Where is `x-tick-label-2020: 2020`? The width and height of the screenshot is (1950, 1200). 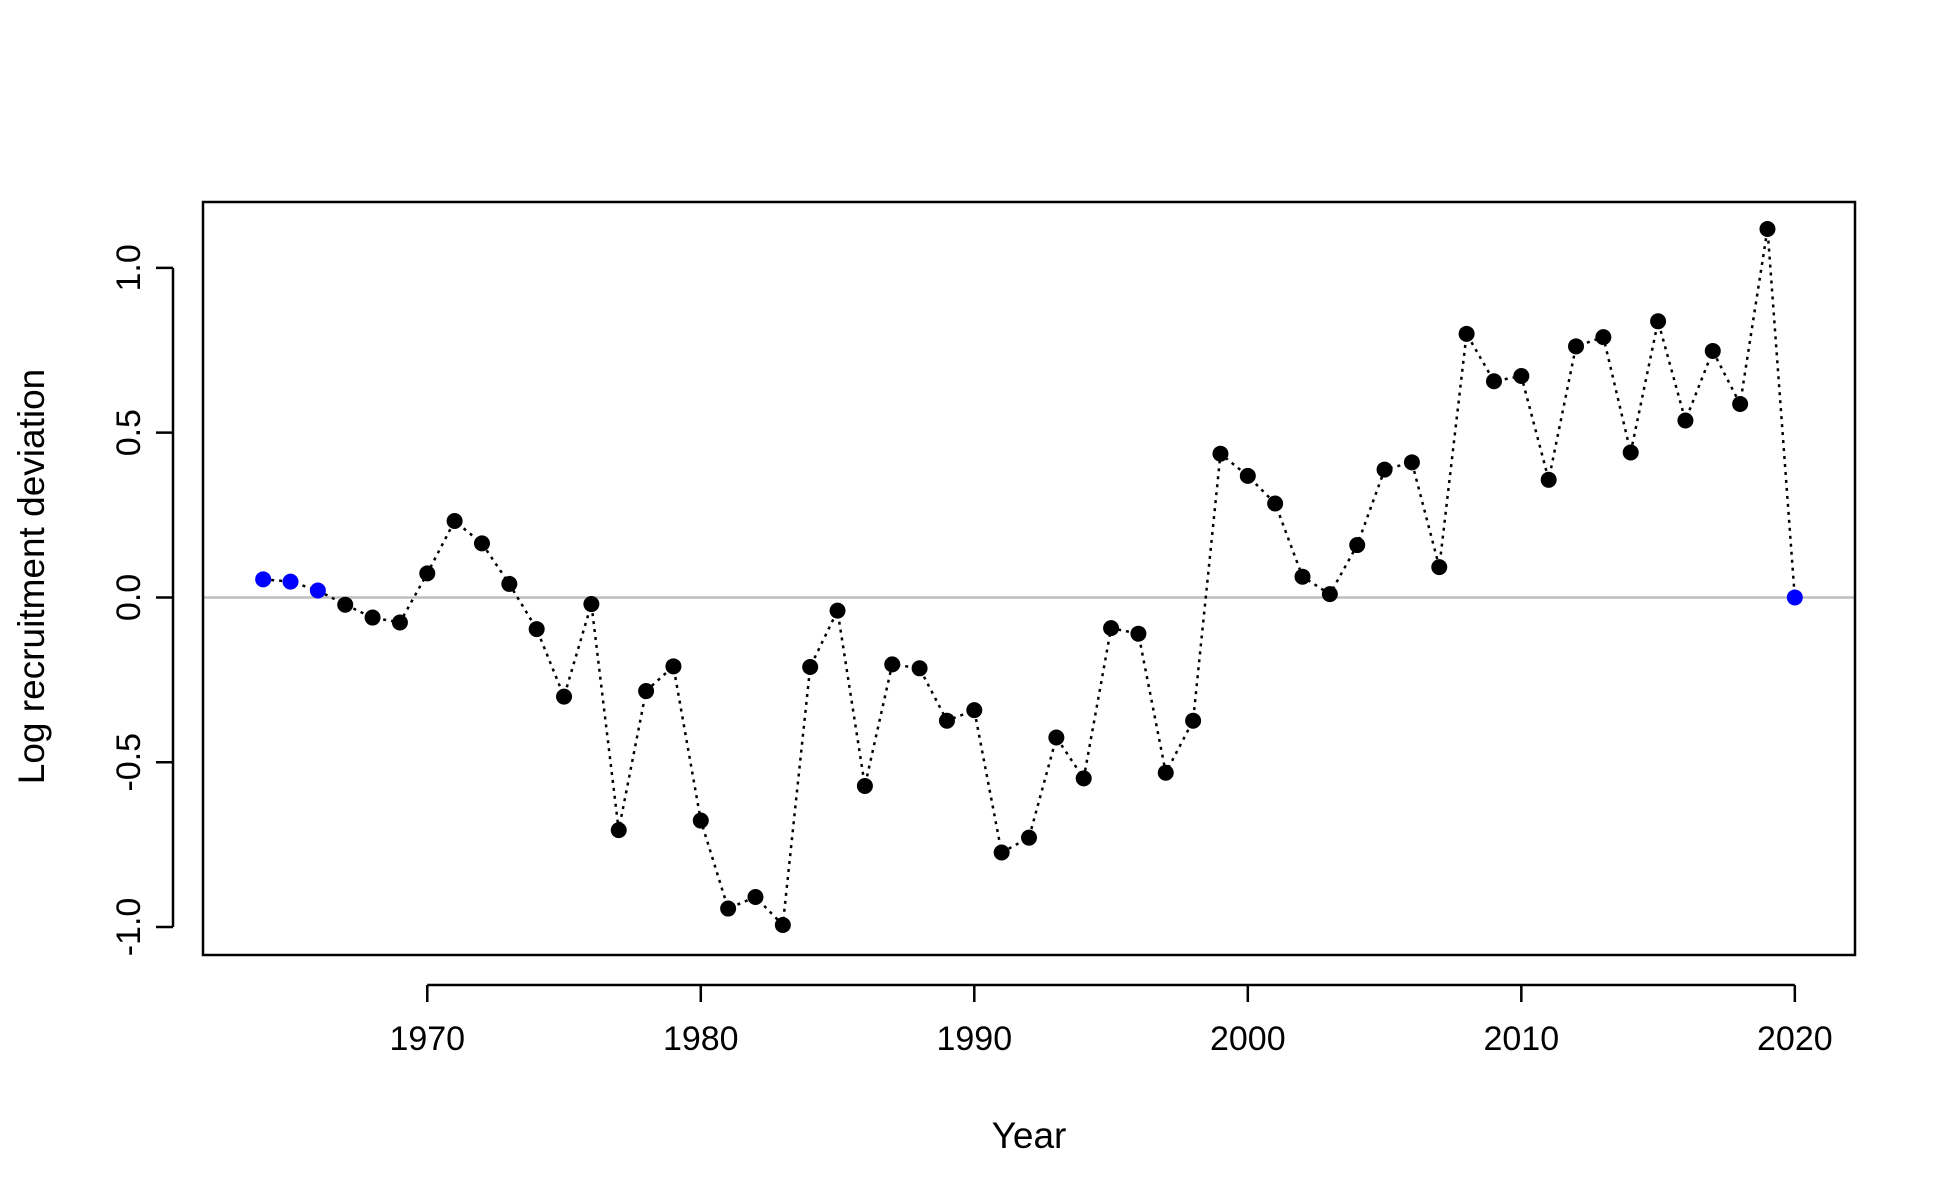
x-tick-label-2020: 2020 is located at coordinates (1795, 1039).